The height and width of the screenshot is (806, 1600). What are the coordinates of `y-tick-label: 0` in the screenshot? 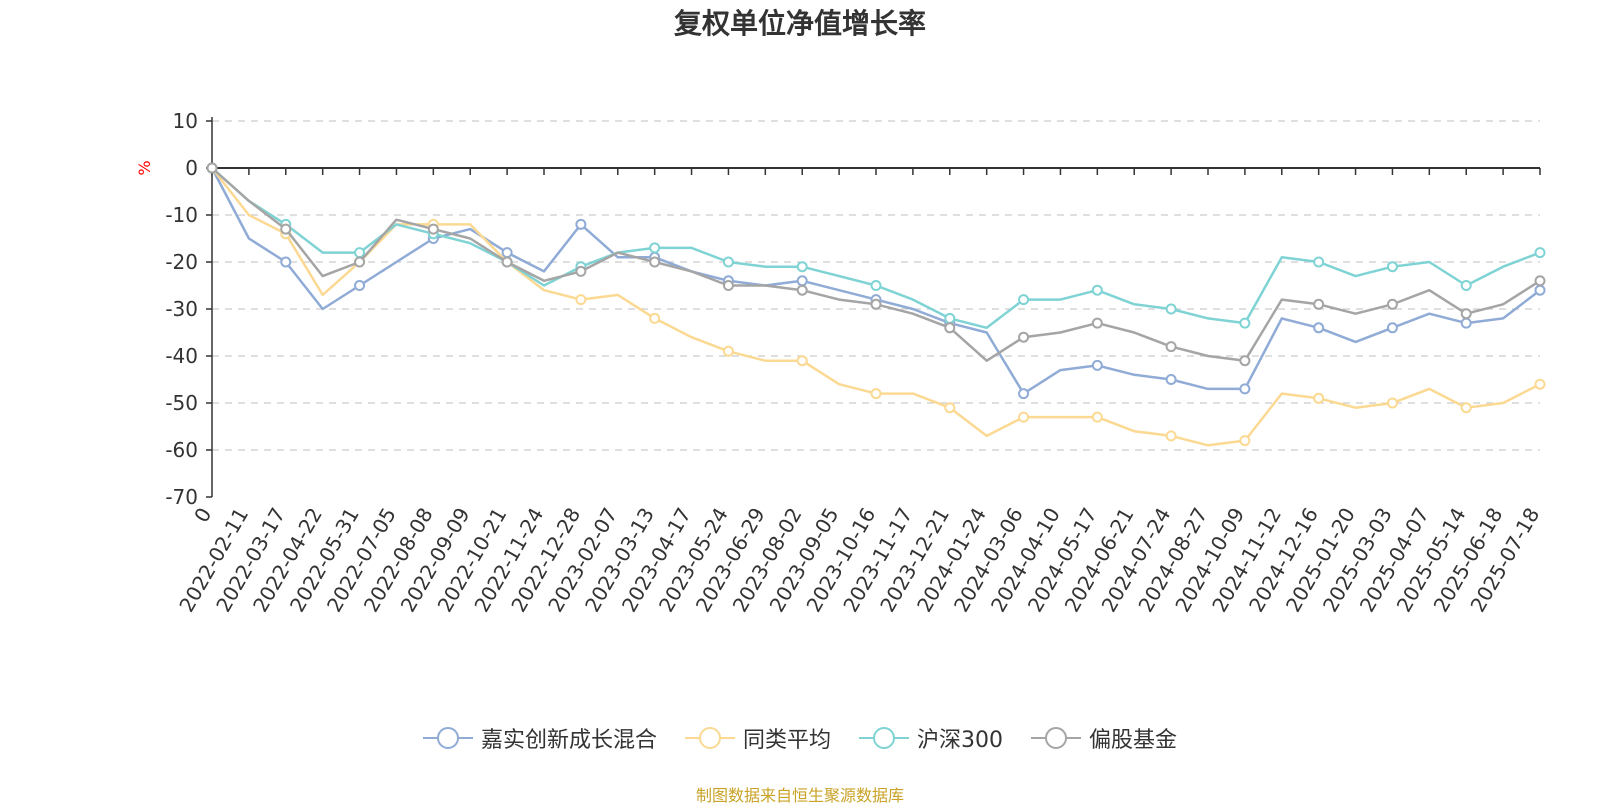 It's located at (191, 168).